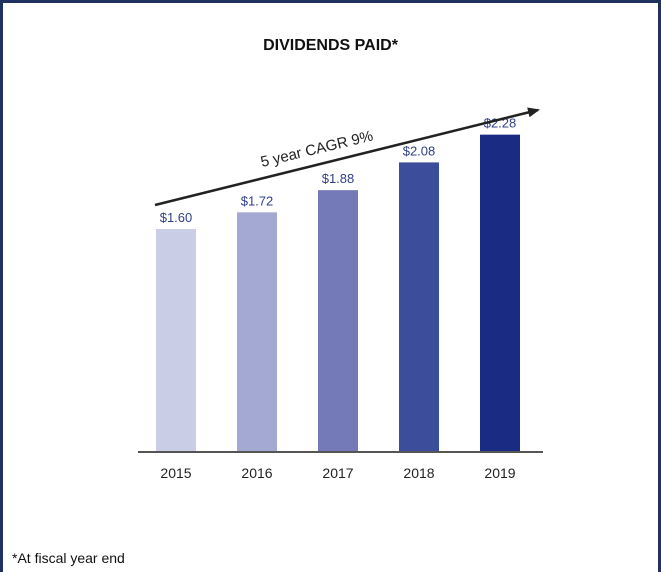  I want to click on footnote: *At fiscal year end, so click(68, 558).